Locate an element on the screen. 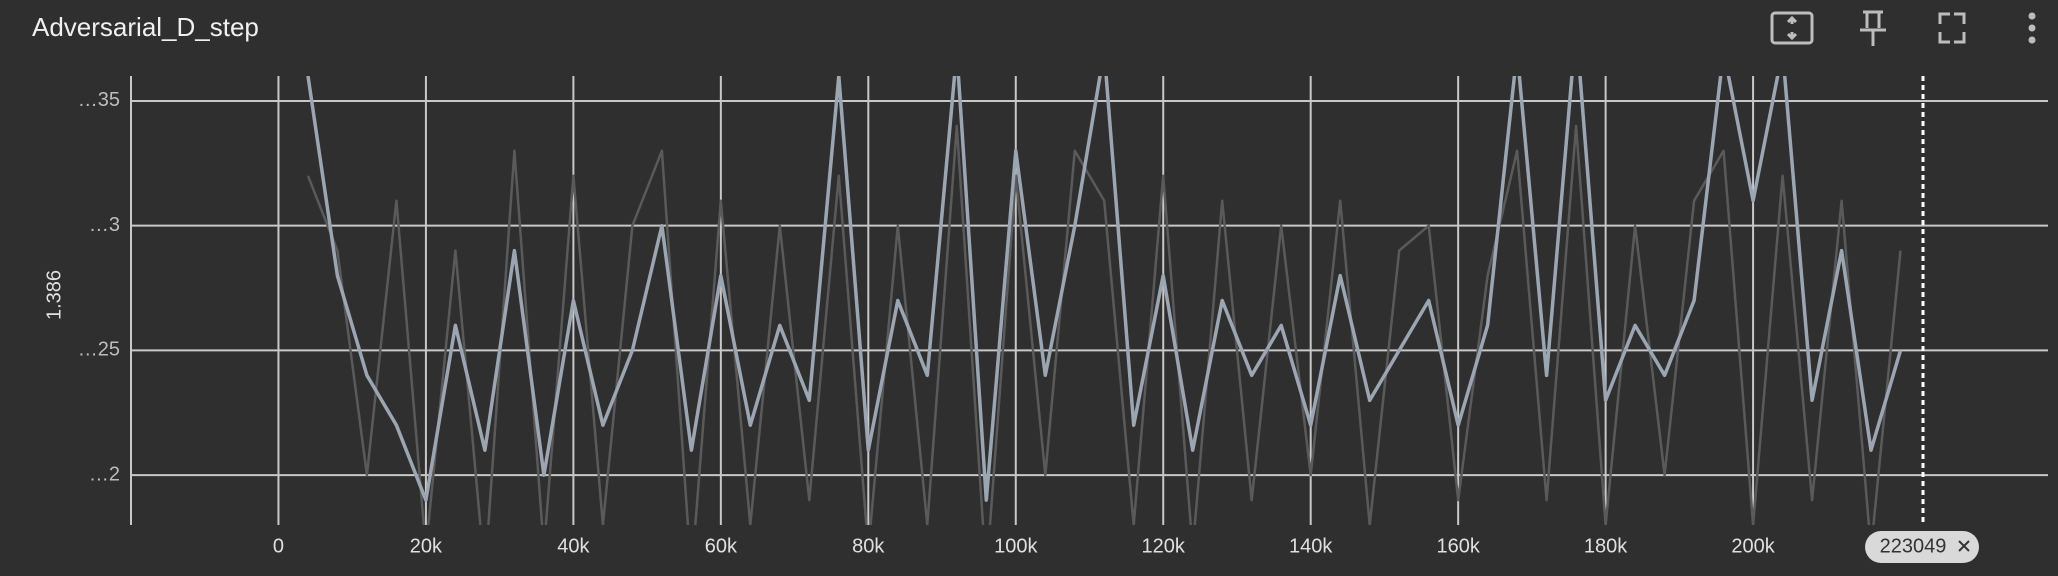 This screenshot has height=576, width=2058. y-tick-label: …35 is located at coordinates (99, 100).